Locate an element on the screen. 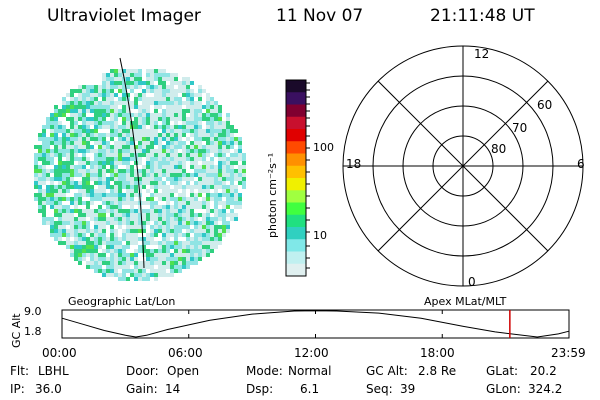  altitude-curve is located at coordinates (315, 324).